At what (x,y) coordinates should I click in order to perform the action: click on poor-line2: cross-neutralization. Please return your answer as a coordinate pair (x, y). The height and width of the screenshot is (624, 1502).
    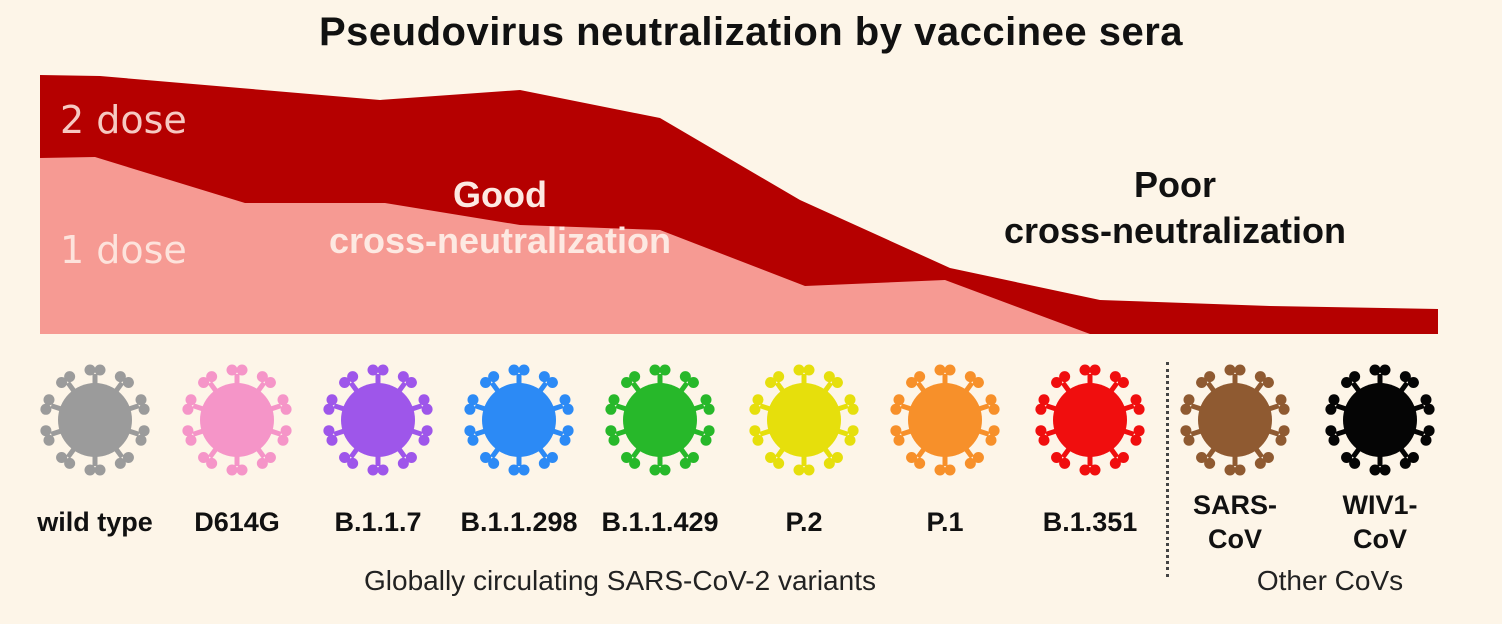
    Looking at the image, I should click on (1175, 230).